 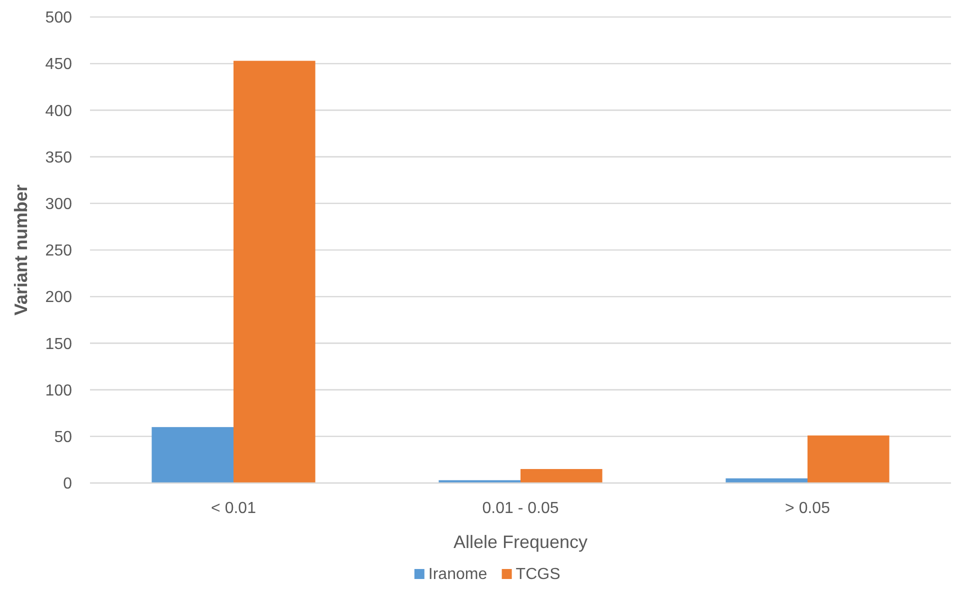 What do you see at coordinates (58, 65) in the screenshot?
I see `y-tick-label: 450` at bounding box center [58, 65].